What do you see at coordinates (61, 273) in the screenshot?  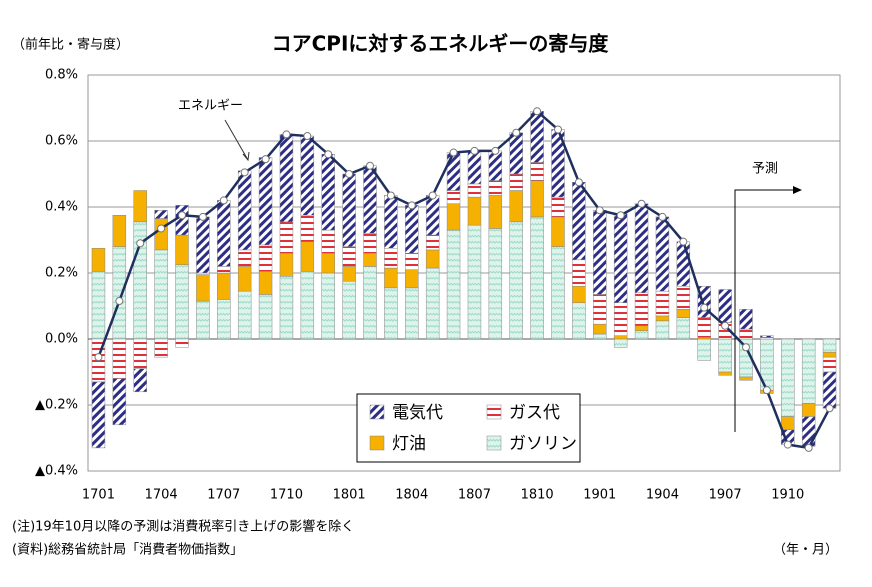 I see `y-tick-label: 0.2%` at bounding box center [61, 273].